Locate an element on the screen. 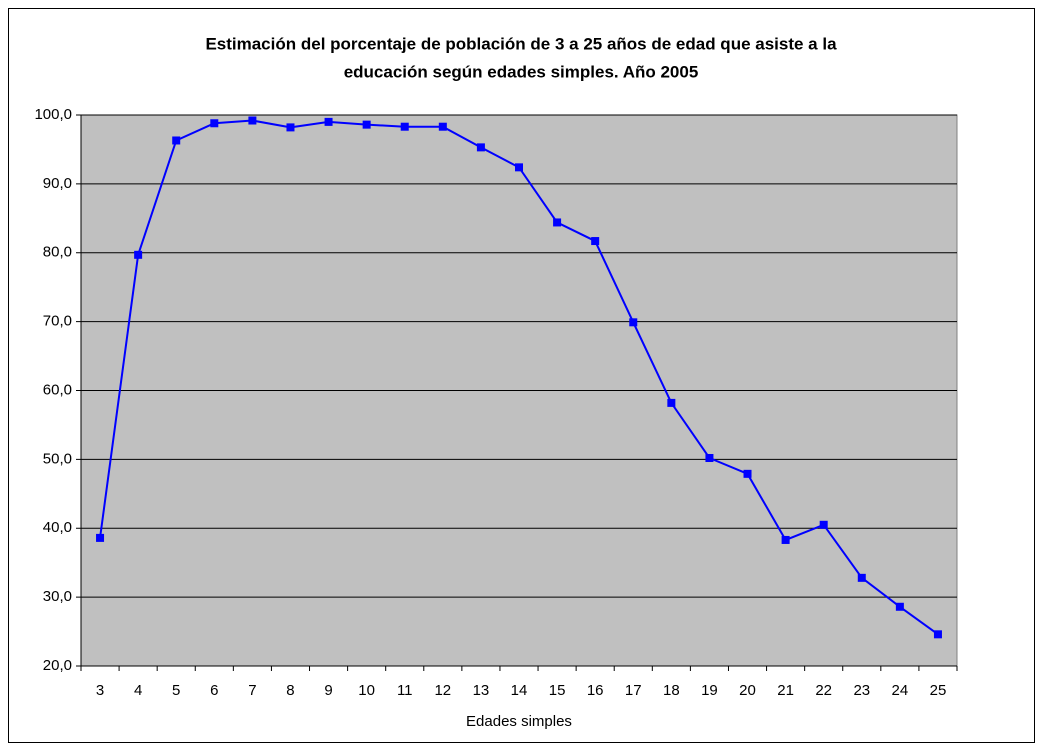  x-tick-label: 21 is located at coordinates (785, 690).